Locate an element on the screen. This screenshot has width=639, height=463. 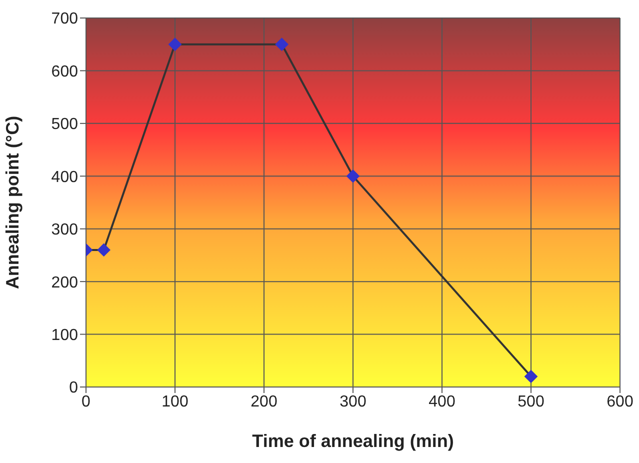
x-tick-label: 500 is located at coordinates (531, 401).